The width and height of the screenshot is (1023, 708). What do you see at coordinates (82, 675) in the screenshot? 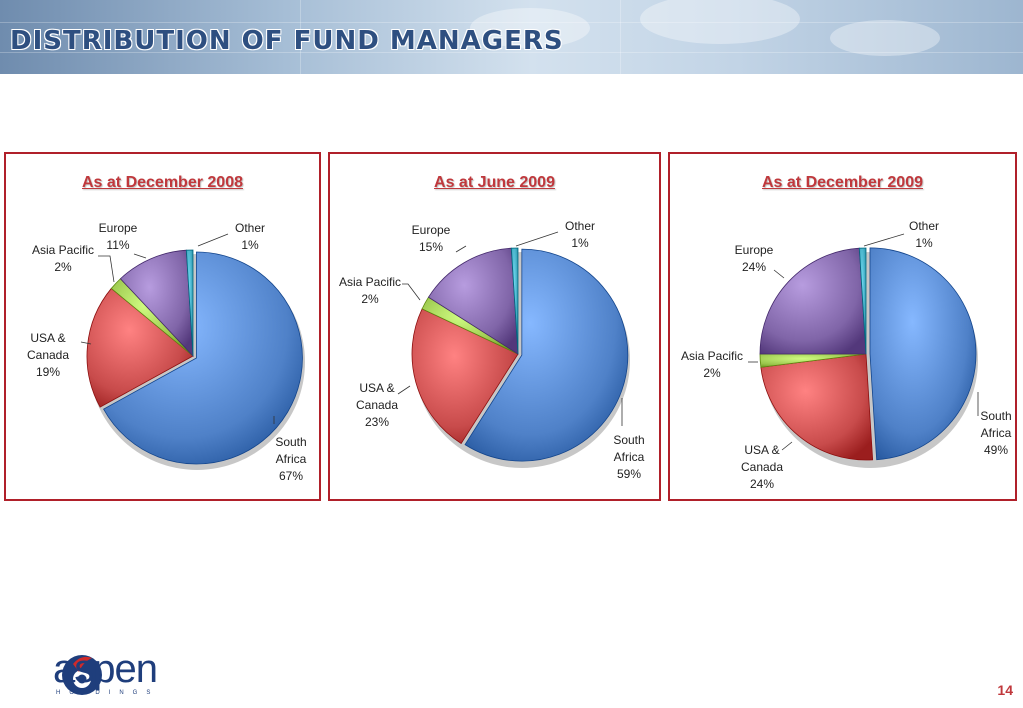
I see `aspen-logo-icon` at bounding box center [82, 675].